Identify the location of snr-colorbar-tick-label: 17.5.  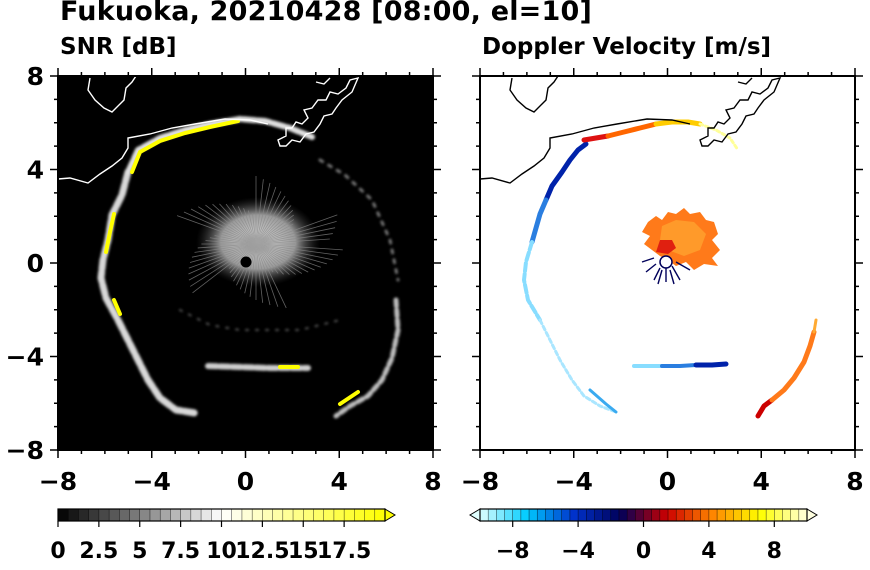
(344, 551).